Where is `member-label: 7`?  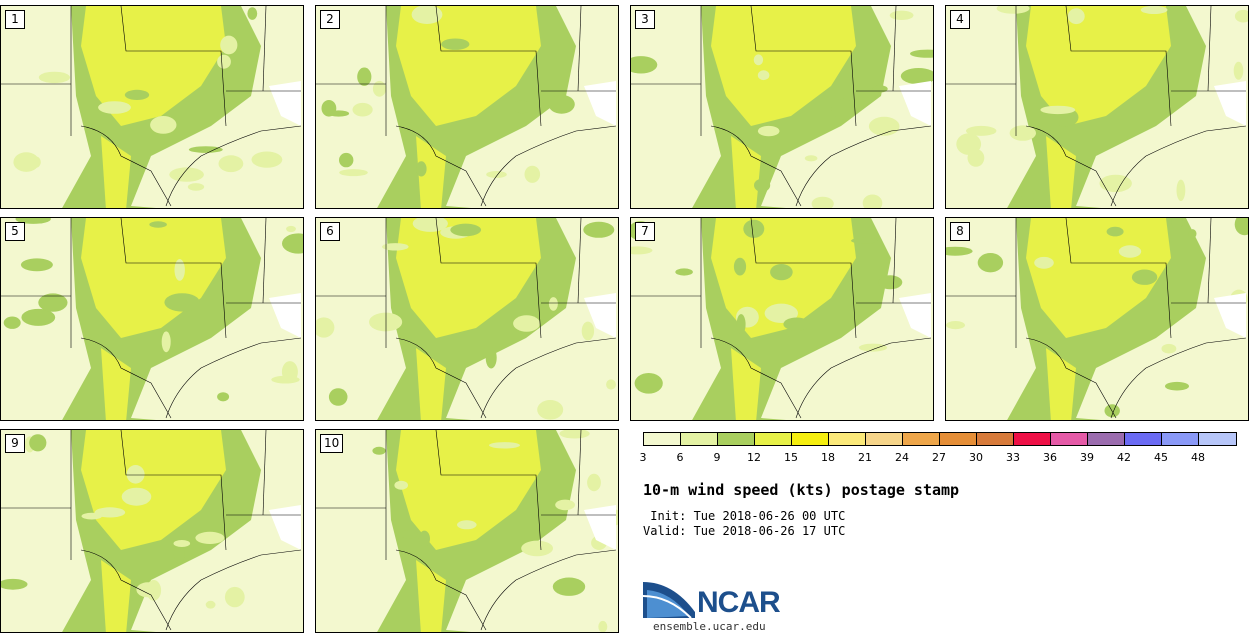
member-label: 7 is located at coordinates (645, 231).